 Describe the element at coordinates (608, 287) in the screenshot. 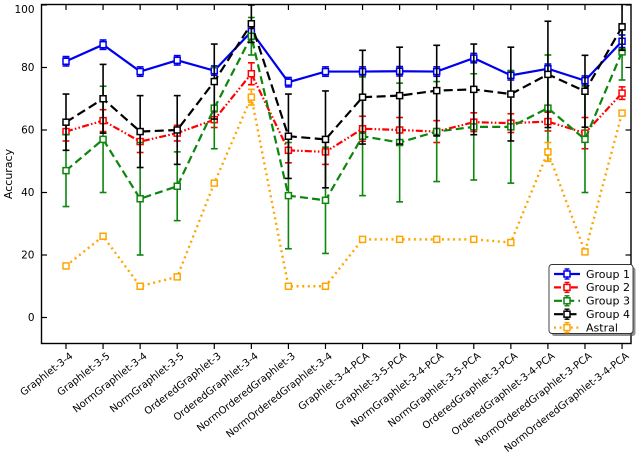

I see `legend-label: Group 2` at that location.